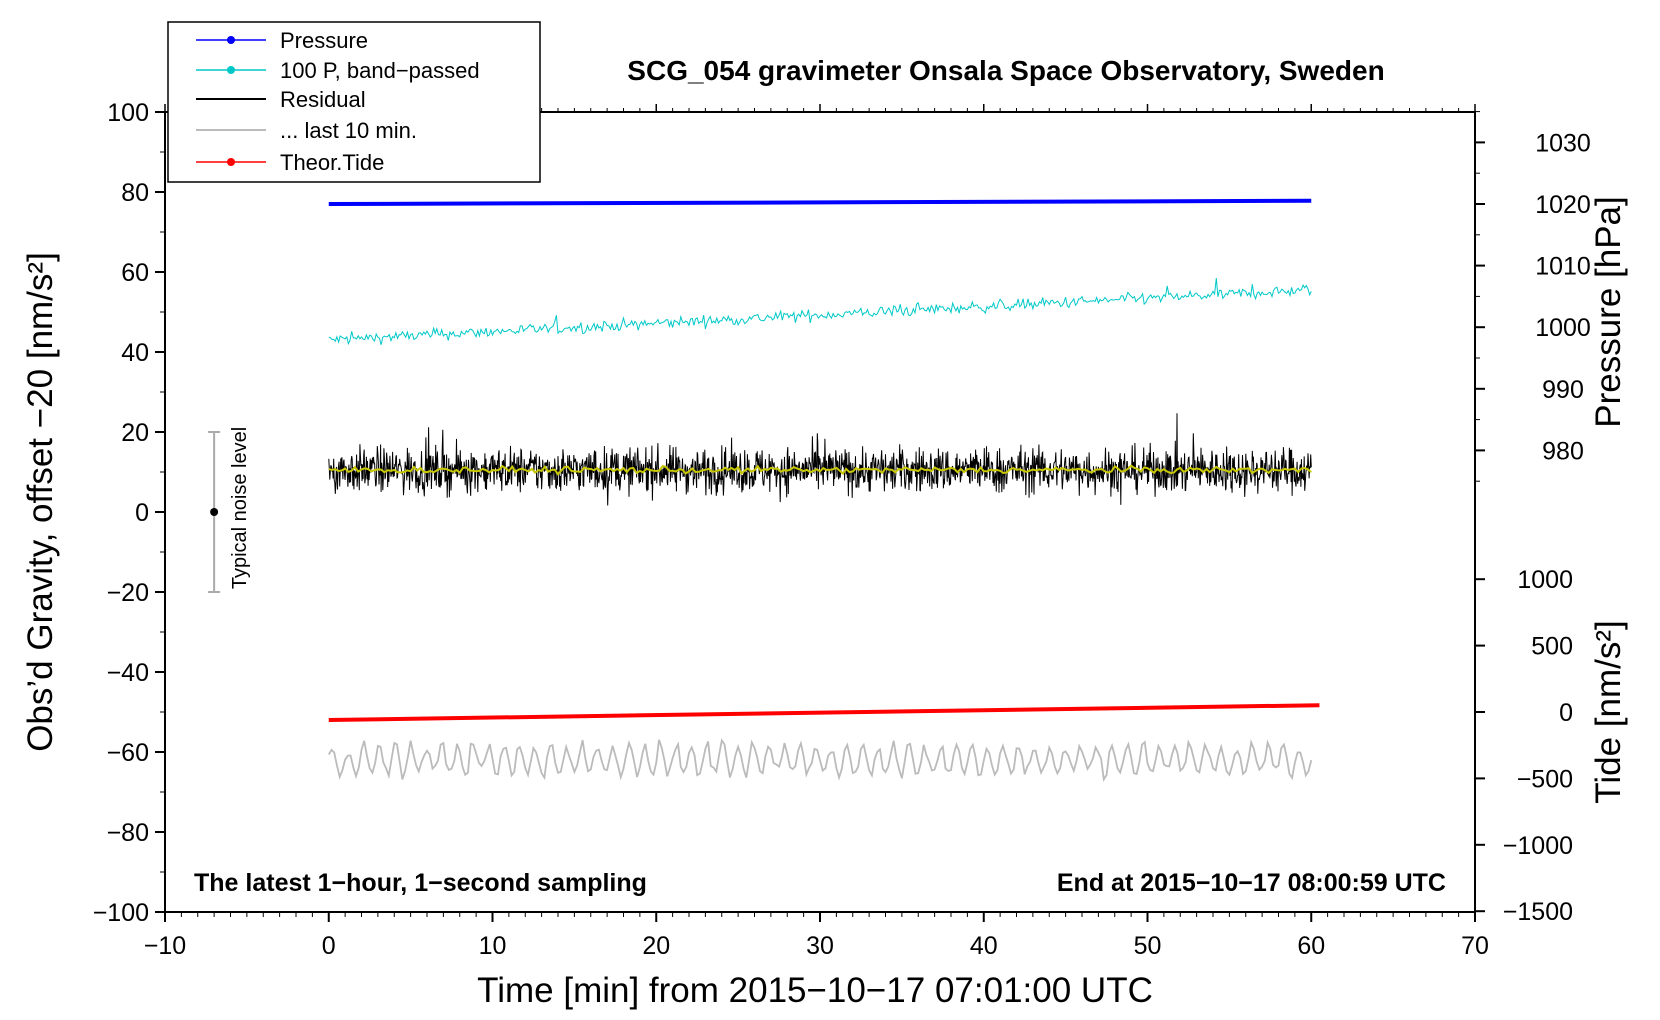  What do you see at coordinates (1563, 328) in the screenshot?
I see `pressure-tick-label: 1000` at bounding box center [1563, 328].